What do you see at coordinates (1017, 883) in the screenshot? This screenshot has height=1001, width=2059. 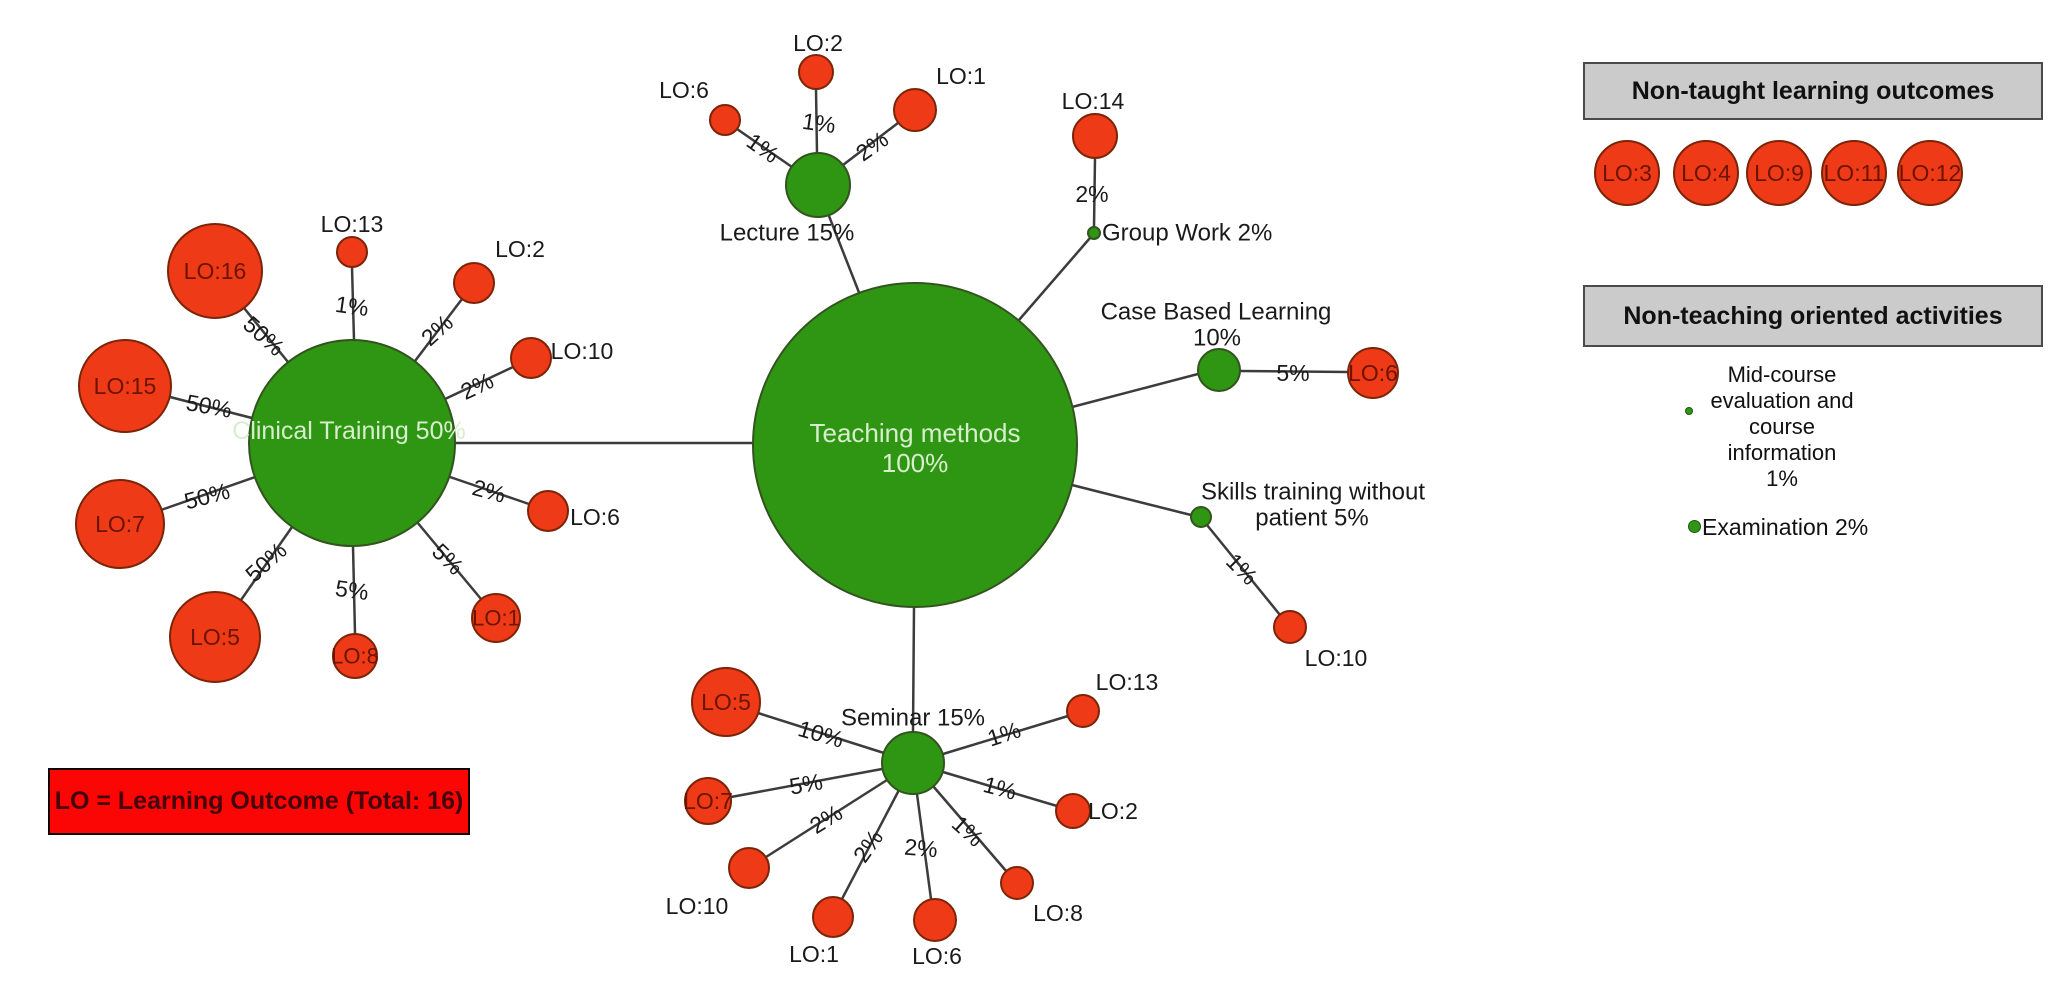 I see `node-sem-lo8` at bounding box center [1017, 883].